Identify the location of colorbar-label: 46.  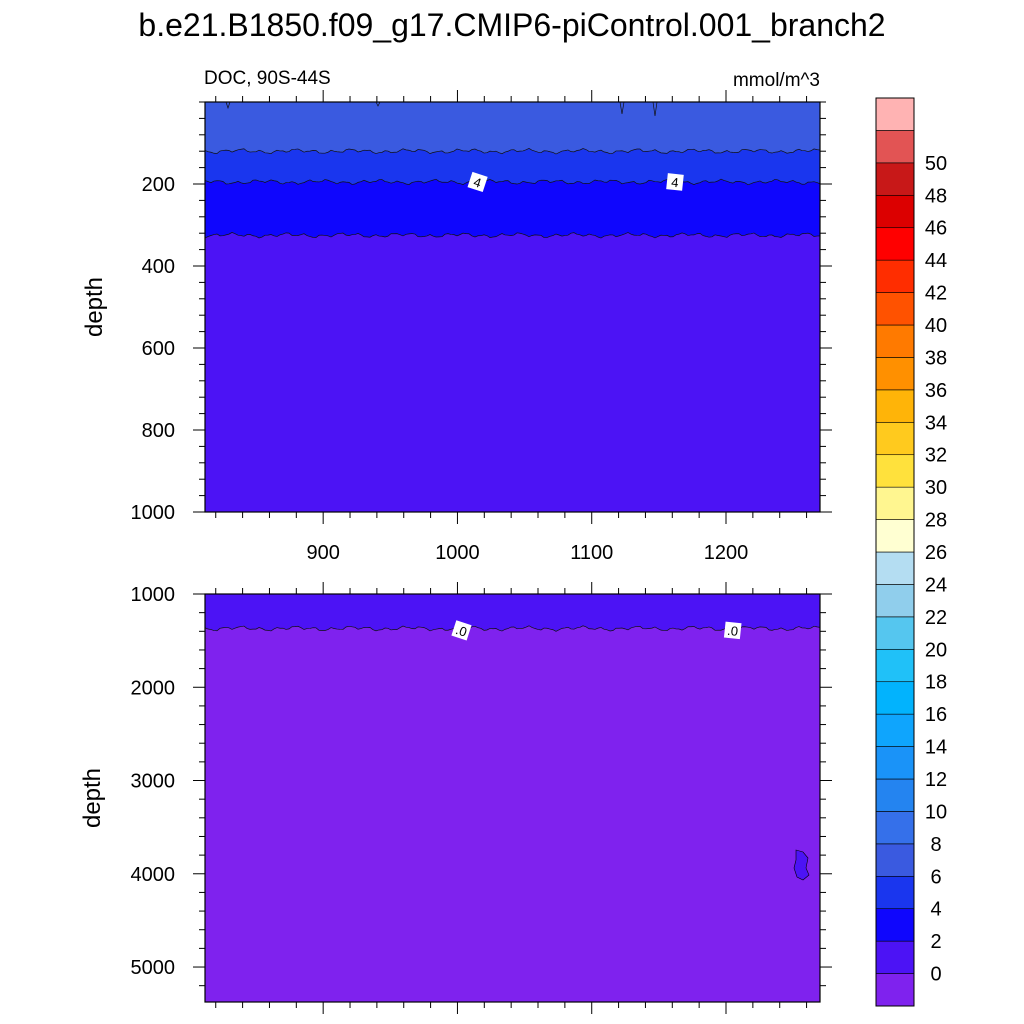
(936, 229).